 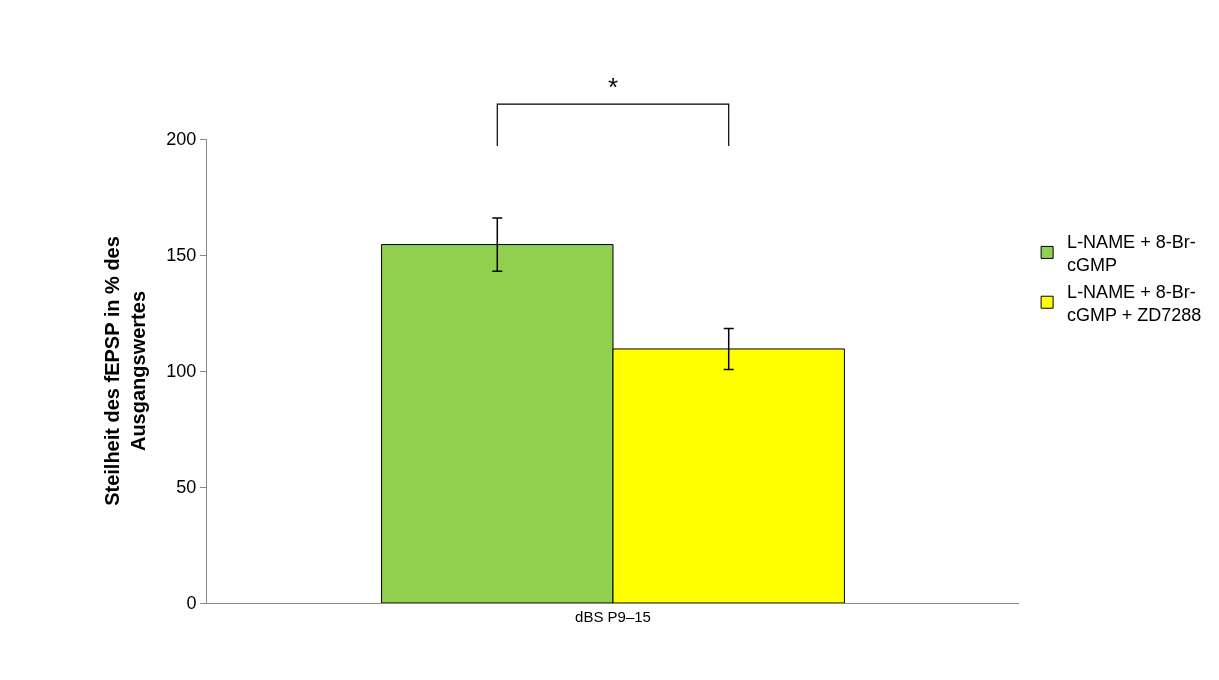 What do you see at coordinates (1131, 253) in the screenshot?
I see `legend-label: L-NAME + 8-Br-cGMP` at bounding box center [1131, 253].